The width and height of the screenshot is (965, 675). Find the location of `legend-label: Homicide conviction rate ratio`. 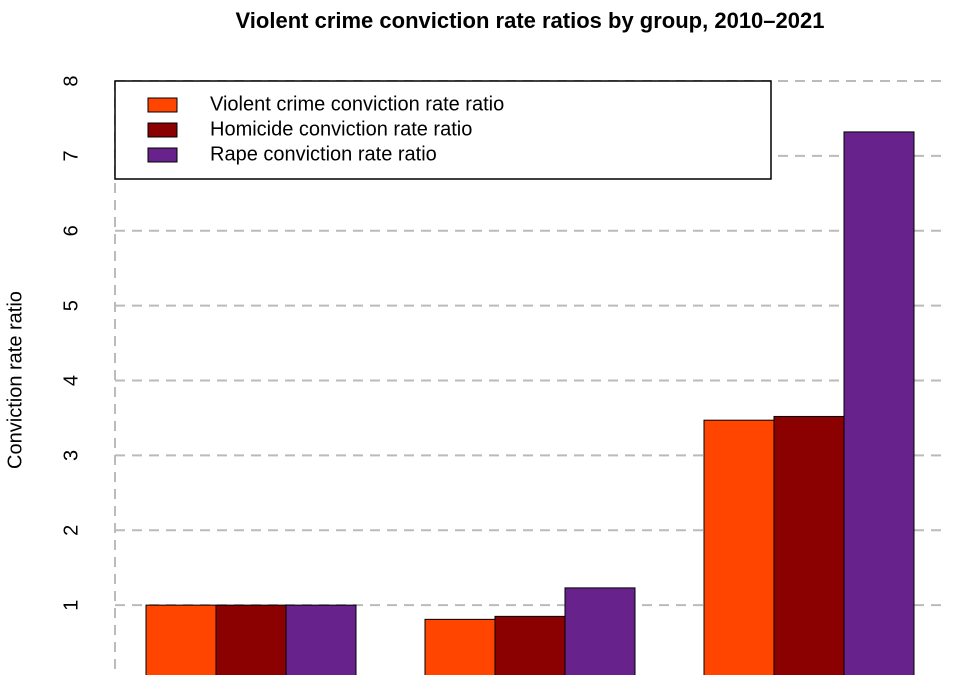

legend-label: Homicide conviction rate ratio is located at coordinates (341, 129).